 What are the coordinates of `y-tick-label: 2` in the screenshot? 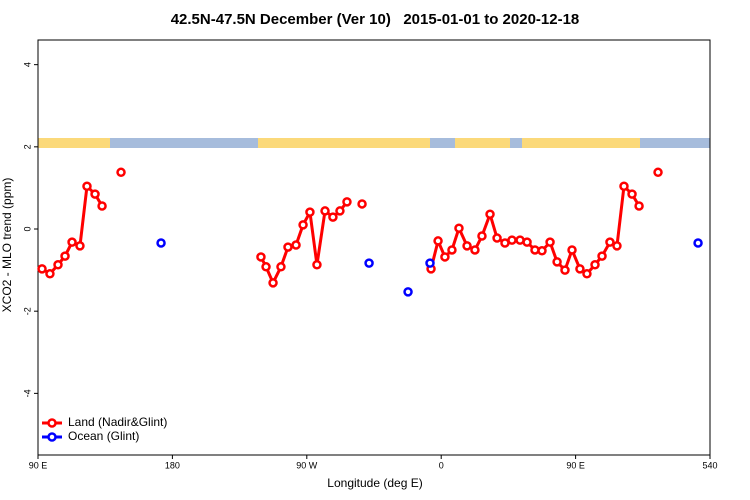 It's located at (27, 146).